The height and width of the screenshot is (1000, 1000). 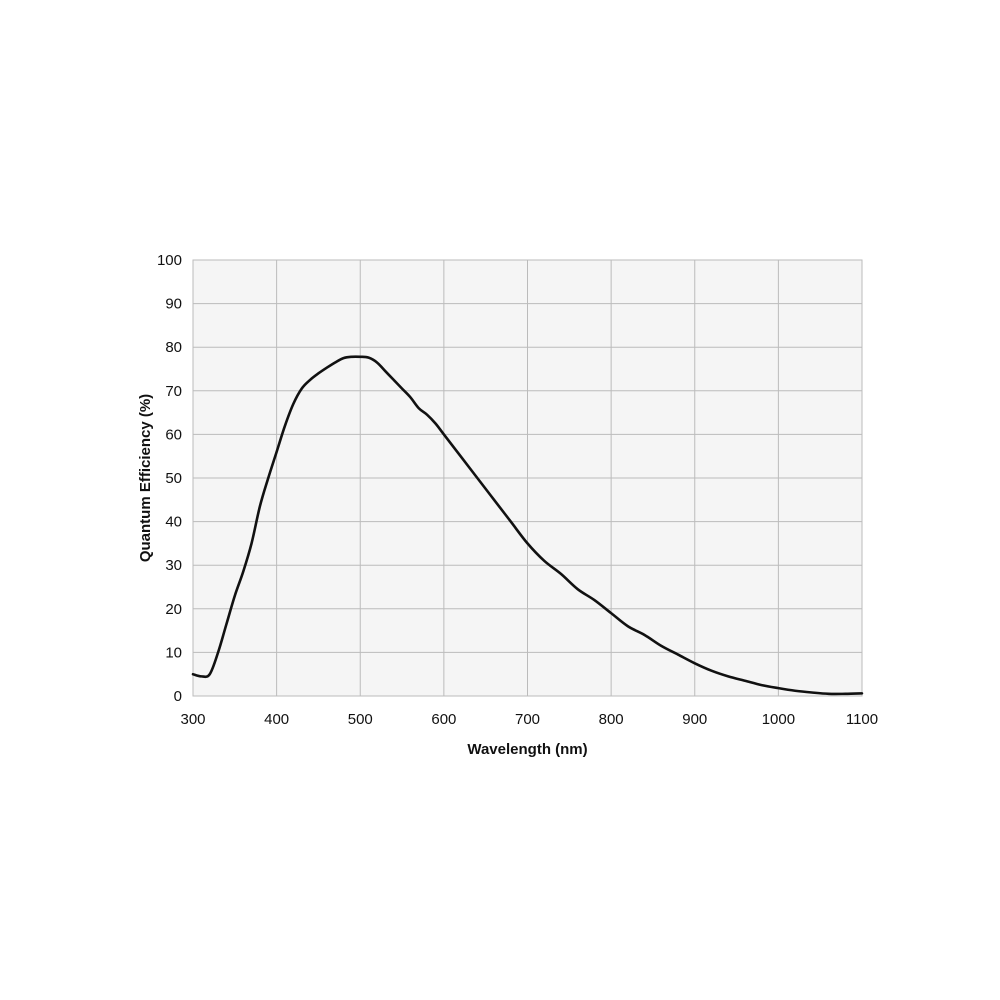 I want to click on y-tick-label: 100, so click(x=169, y=260).